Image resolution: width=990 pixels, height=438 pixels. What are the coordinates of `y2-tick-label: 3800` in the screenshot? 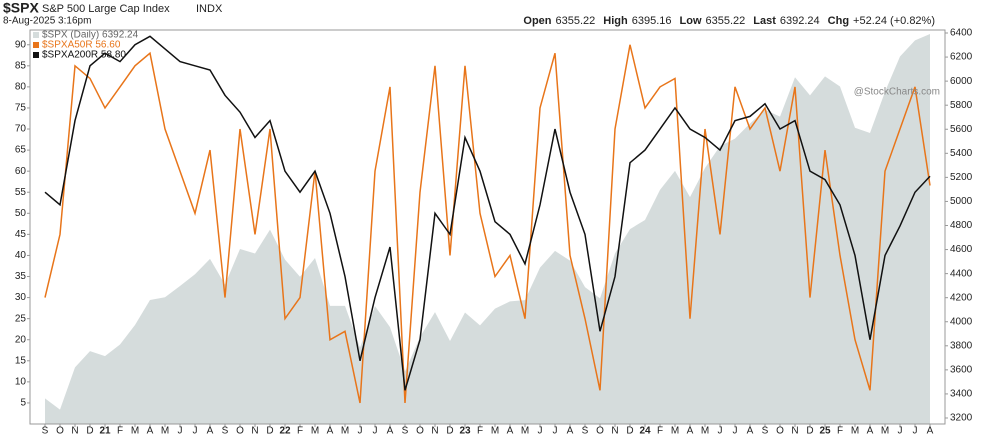 It's located at (961, 345).